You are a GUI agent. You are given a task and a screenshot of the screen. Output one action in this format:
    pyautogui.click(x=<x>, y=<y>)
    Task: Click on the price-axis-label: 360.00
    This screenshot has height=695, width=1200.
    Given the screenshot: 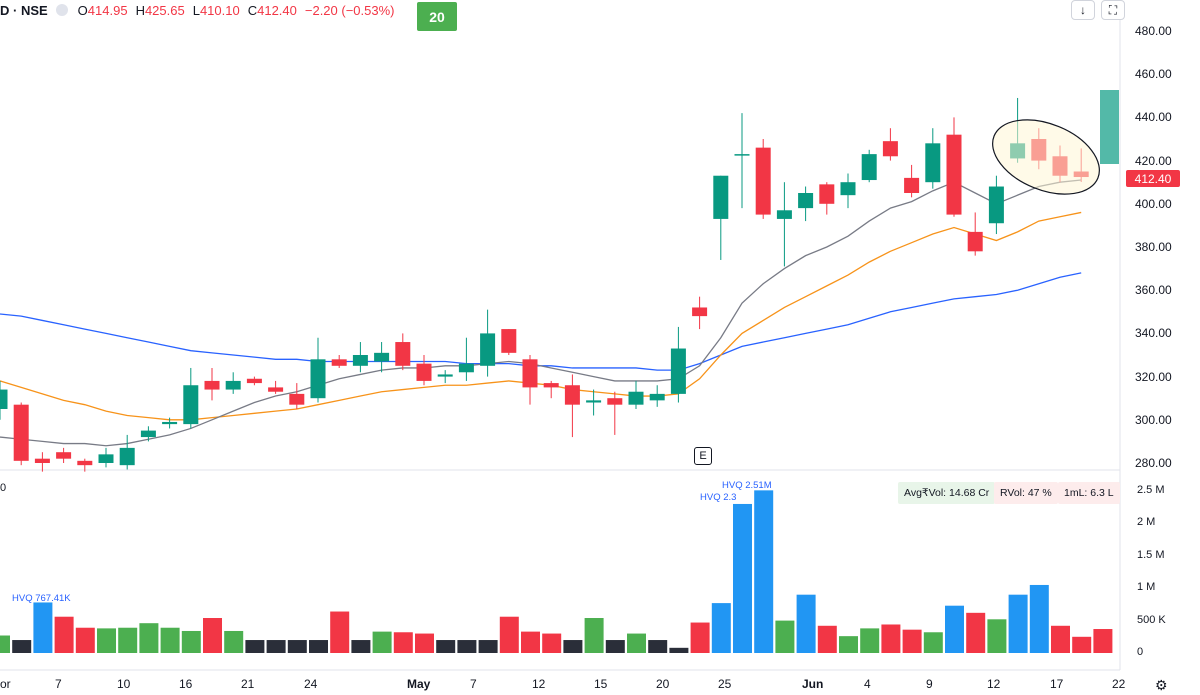 What is the action you would take?
    pyautogui.click(x=1153, y=290)
    